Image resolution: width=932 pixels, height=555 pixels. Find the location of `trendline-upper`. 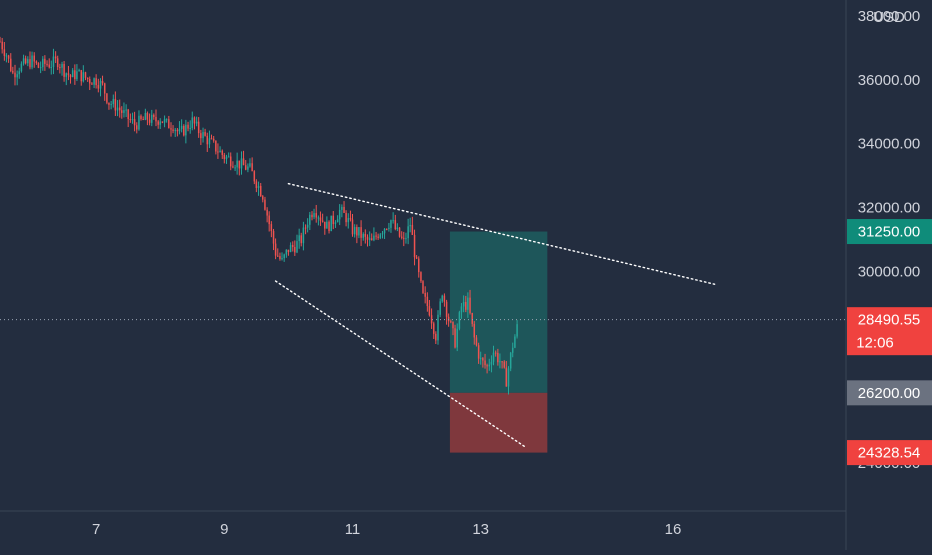

trendline-upper is located at coordinates (501, 233).